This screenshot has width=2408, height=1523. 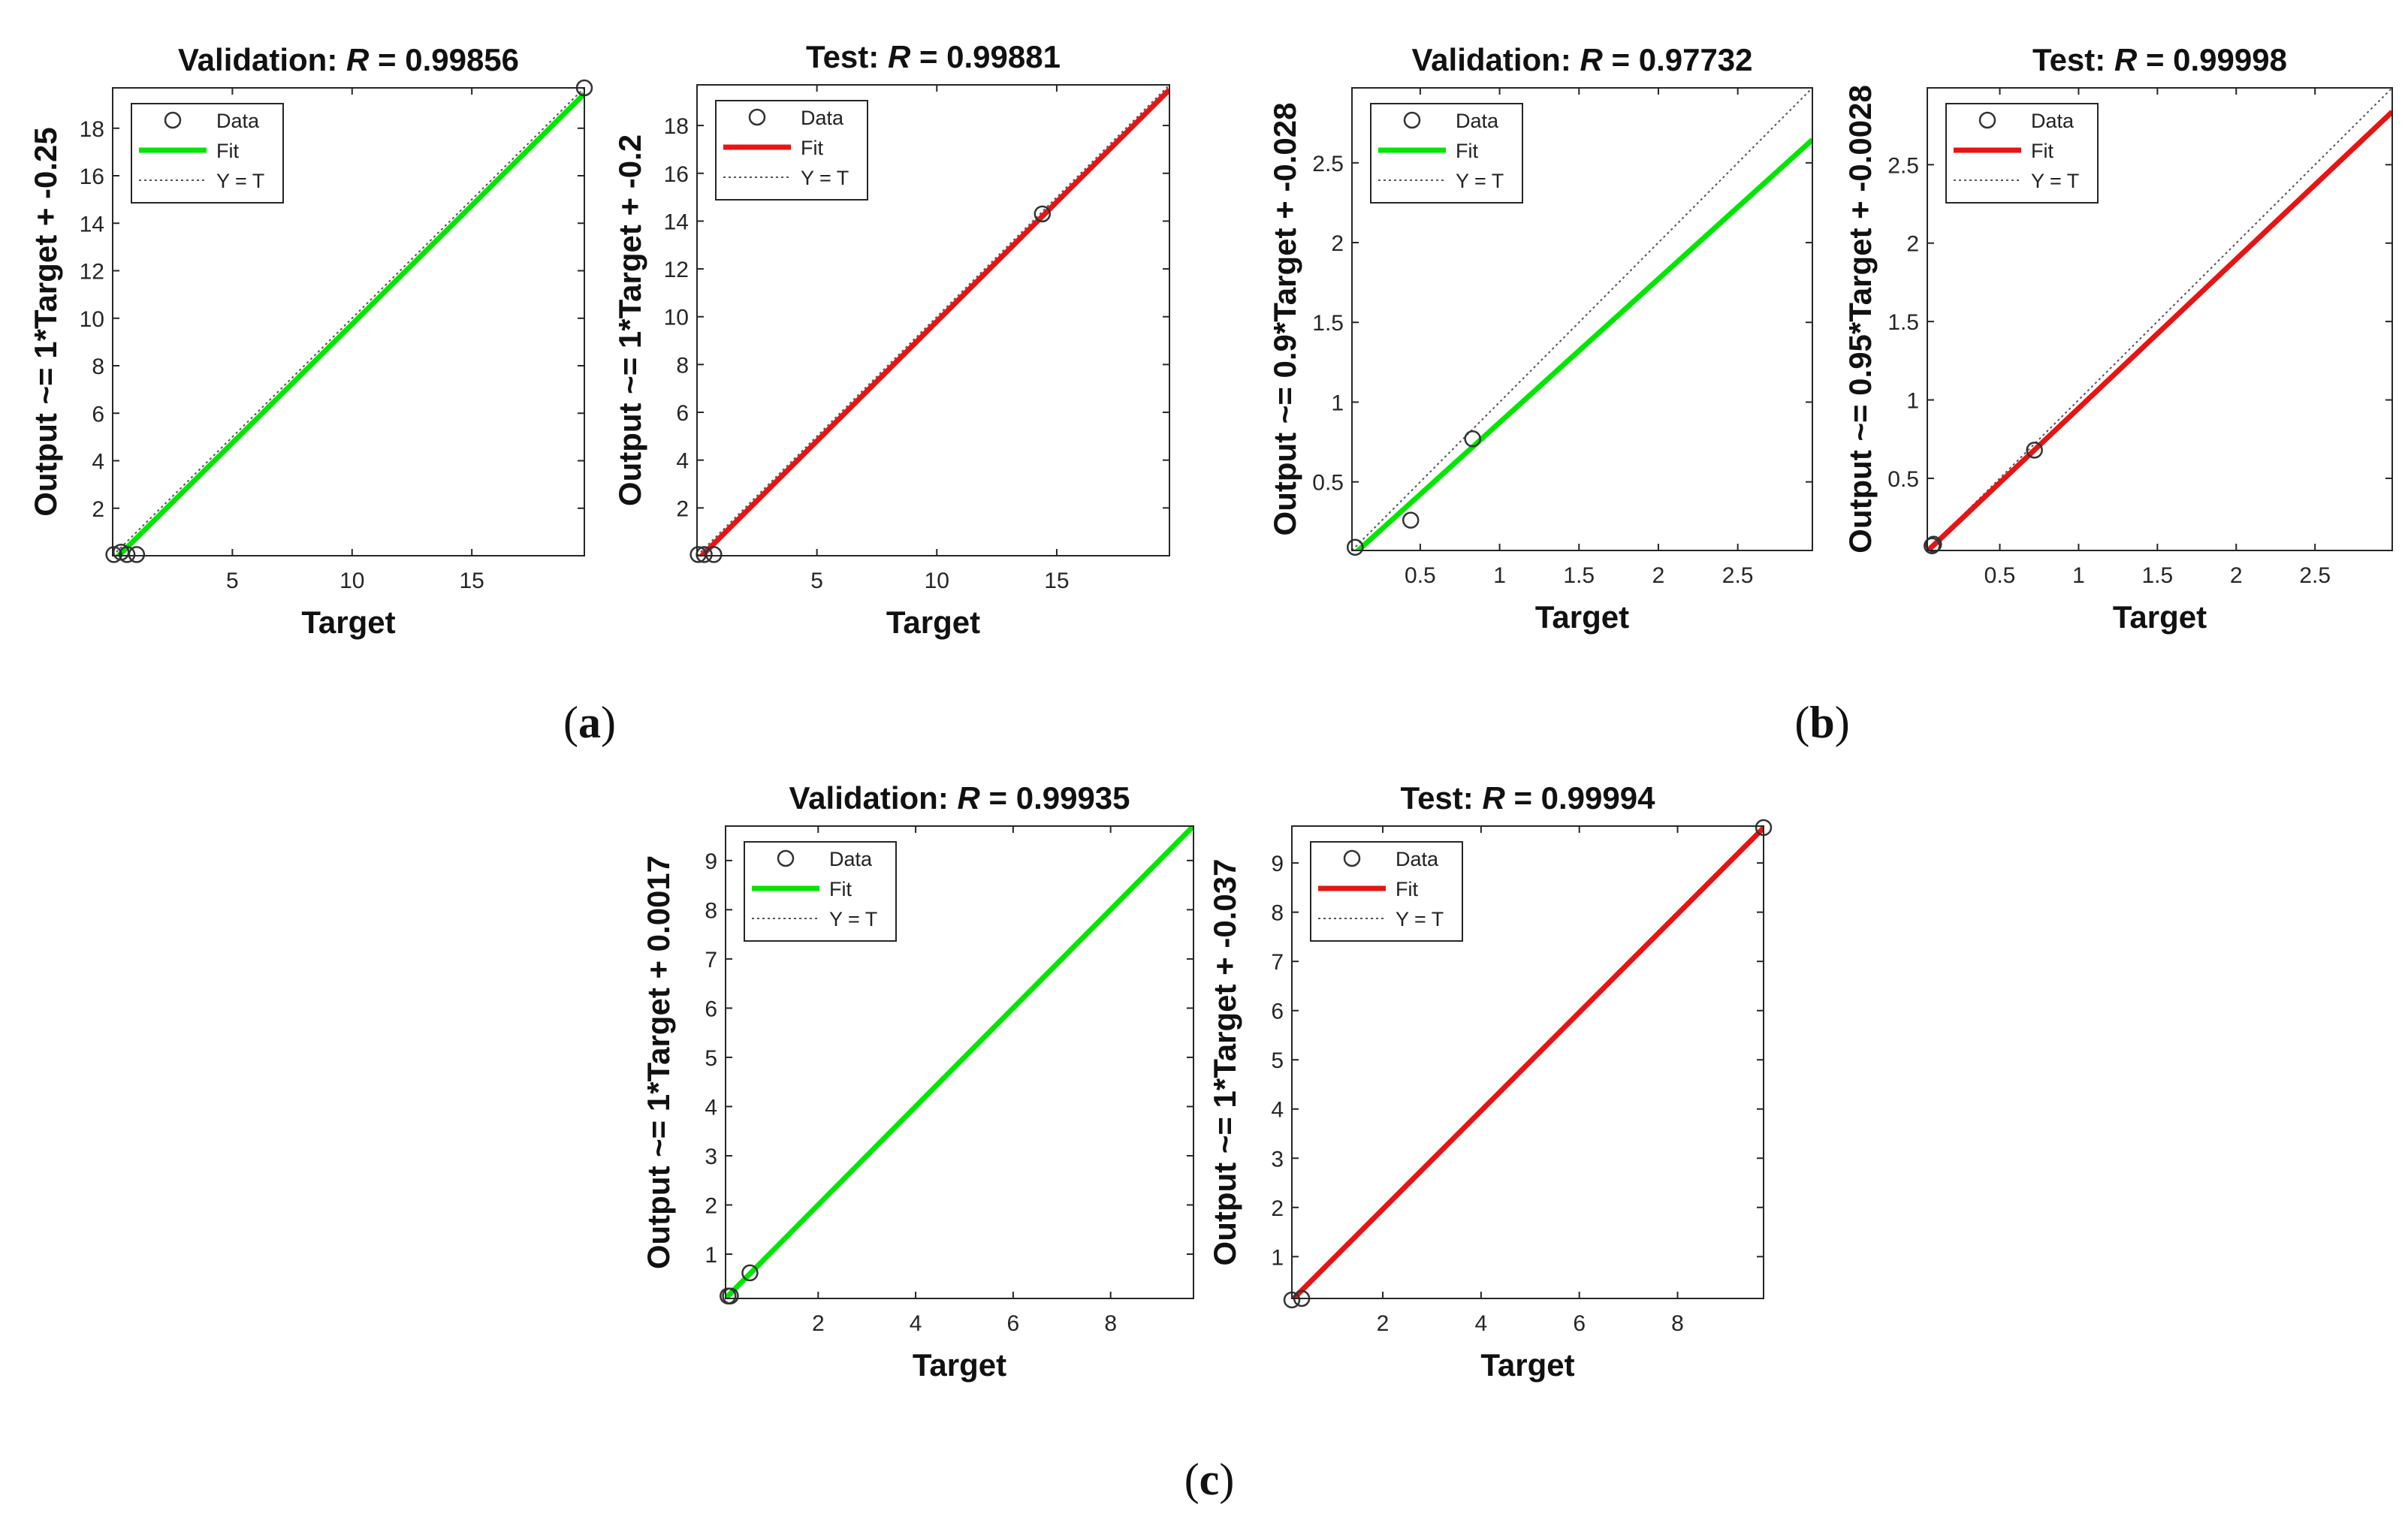 I want to click on panel-label-open: (, so click(x=1191, y=1479).